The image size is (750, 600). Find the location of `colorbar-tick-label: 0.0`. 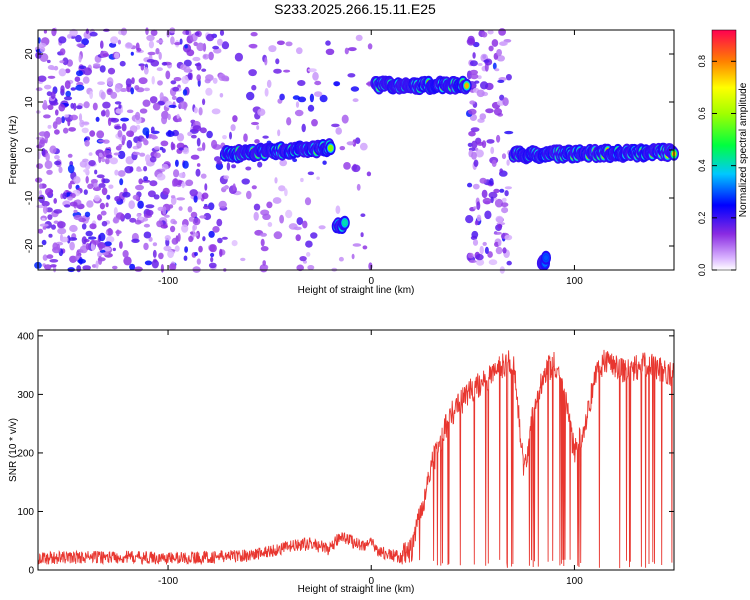

colorbar-tick-label: 0.0 is located at coordinates (702, 270).